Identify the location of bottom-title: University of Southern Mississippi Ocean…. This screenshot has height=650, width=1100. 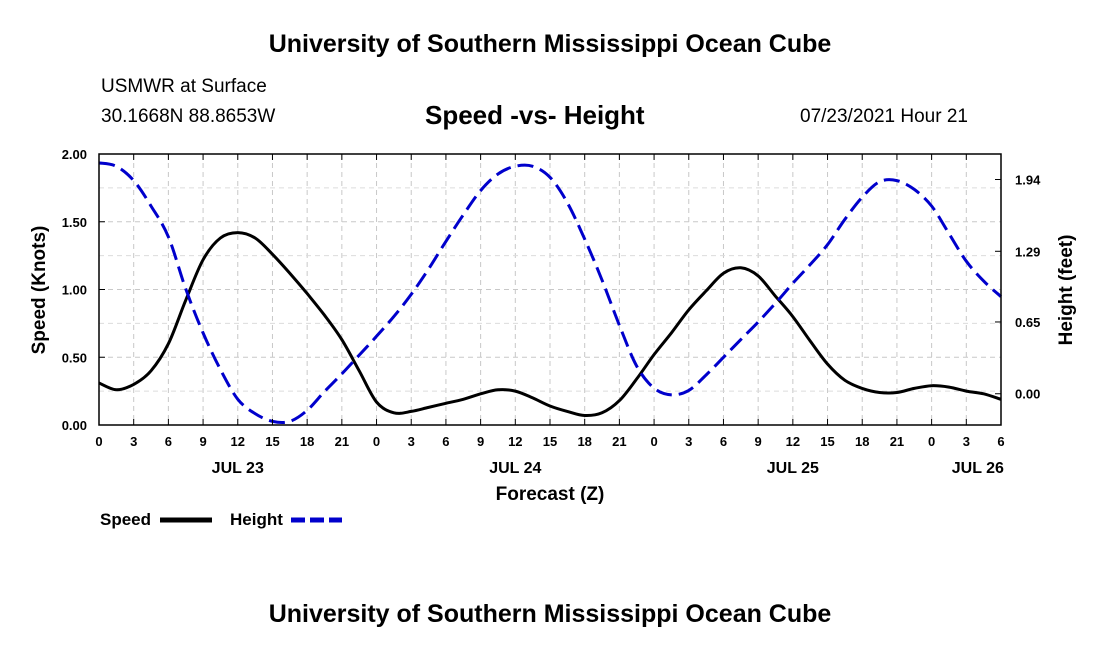
(550, 614).